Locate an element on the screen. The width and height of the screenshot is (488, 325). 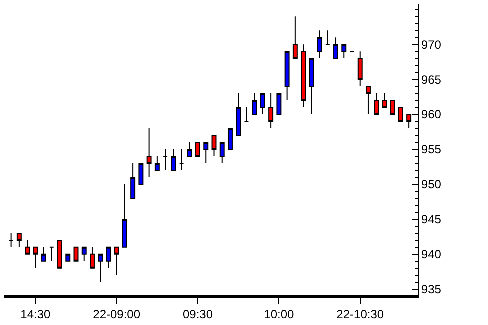
x-tick-label: 22-09:00 is located at coordinates (117, 314).